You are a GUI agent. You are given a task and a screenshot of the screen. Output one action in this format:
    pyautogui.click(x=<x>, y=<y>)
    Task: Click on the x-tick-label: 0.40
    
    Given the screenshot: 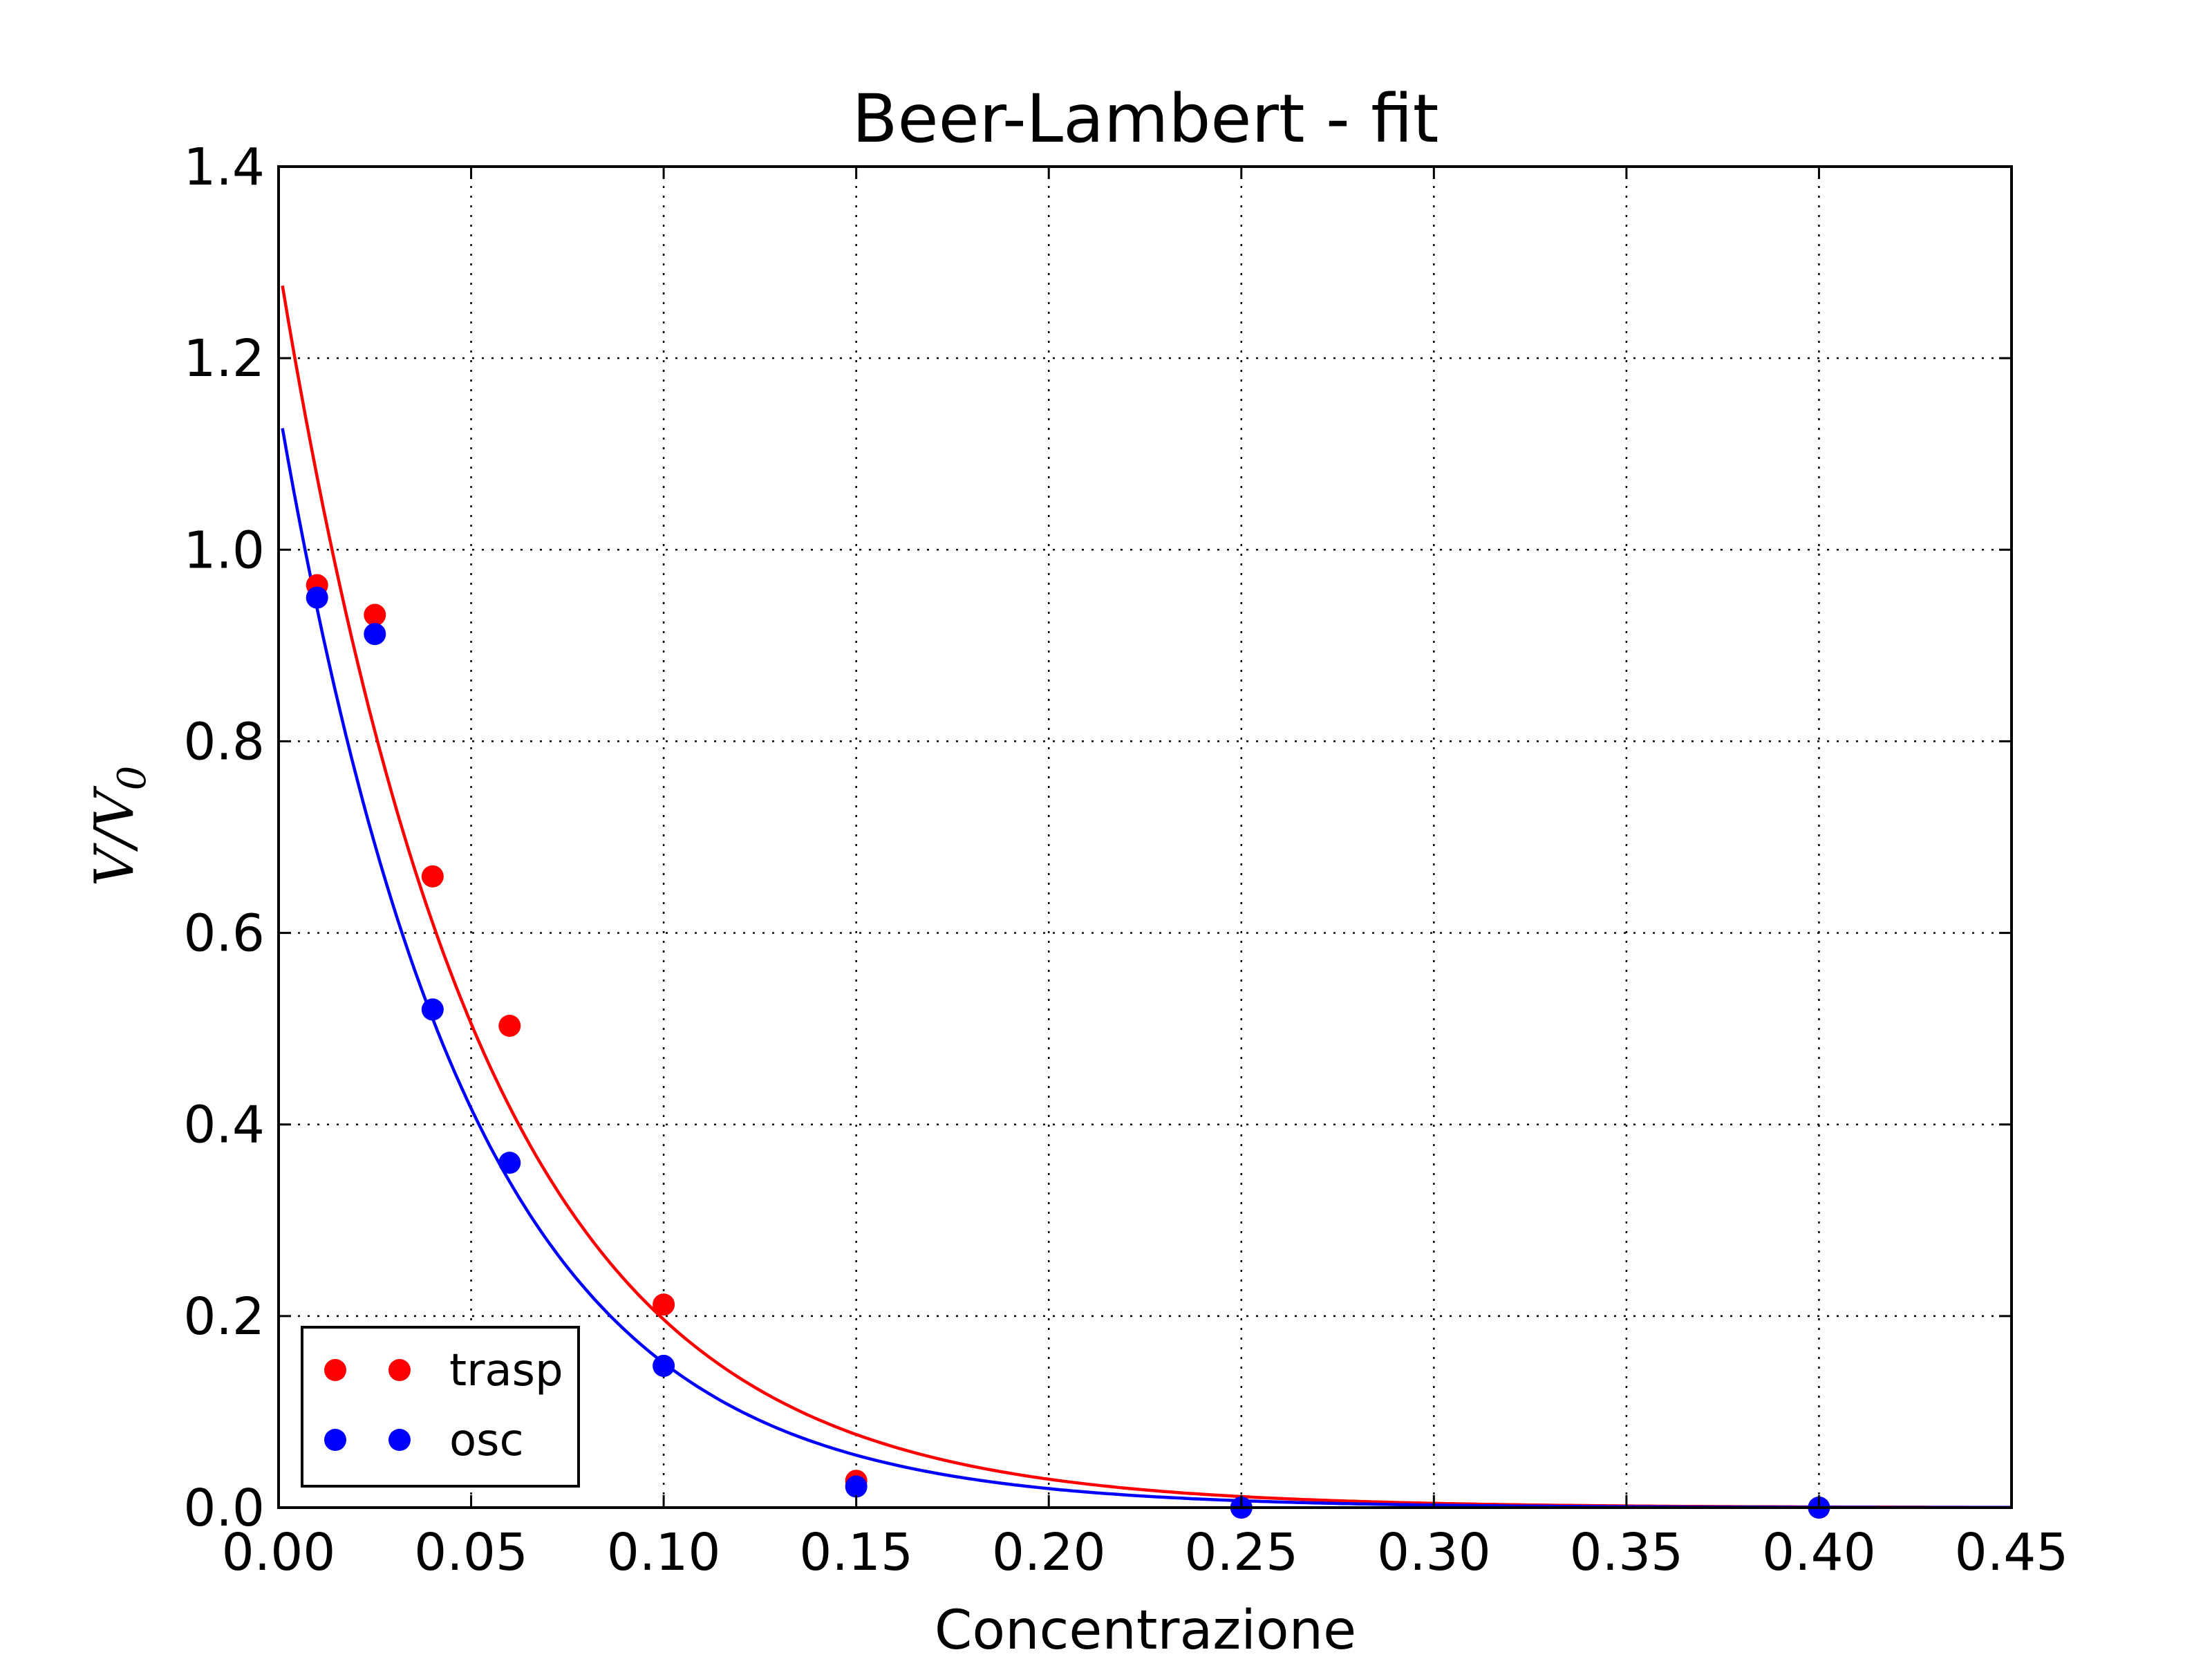 What is the action you would take?
    pyautogui.click(x=1819, y=1553)
    